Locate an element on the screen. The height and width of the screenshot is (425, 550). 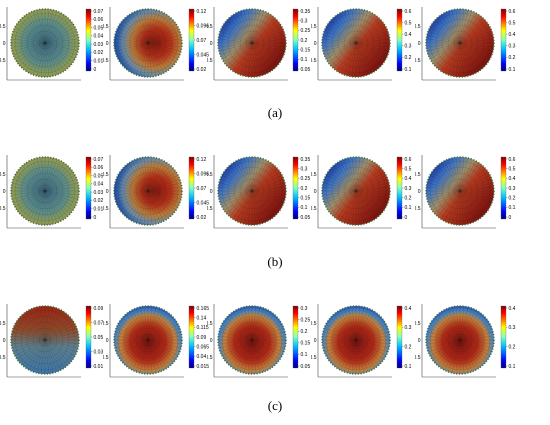
heatmap-panel-b-4: -0.500.510.50-0.50.60.50.40.30.20.10 is located at coordinates (361, 192).